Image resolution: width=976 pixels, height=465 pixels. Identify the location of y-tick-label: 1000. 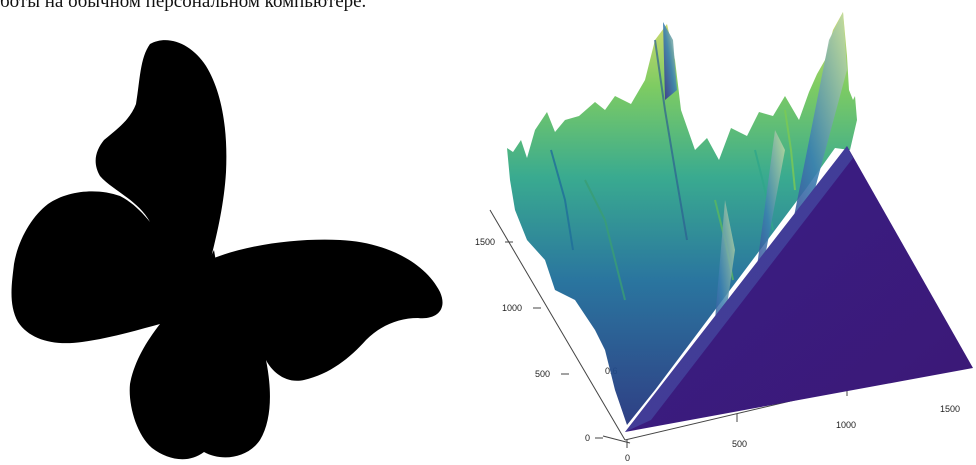
(512, 308).